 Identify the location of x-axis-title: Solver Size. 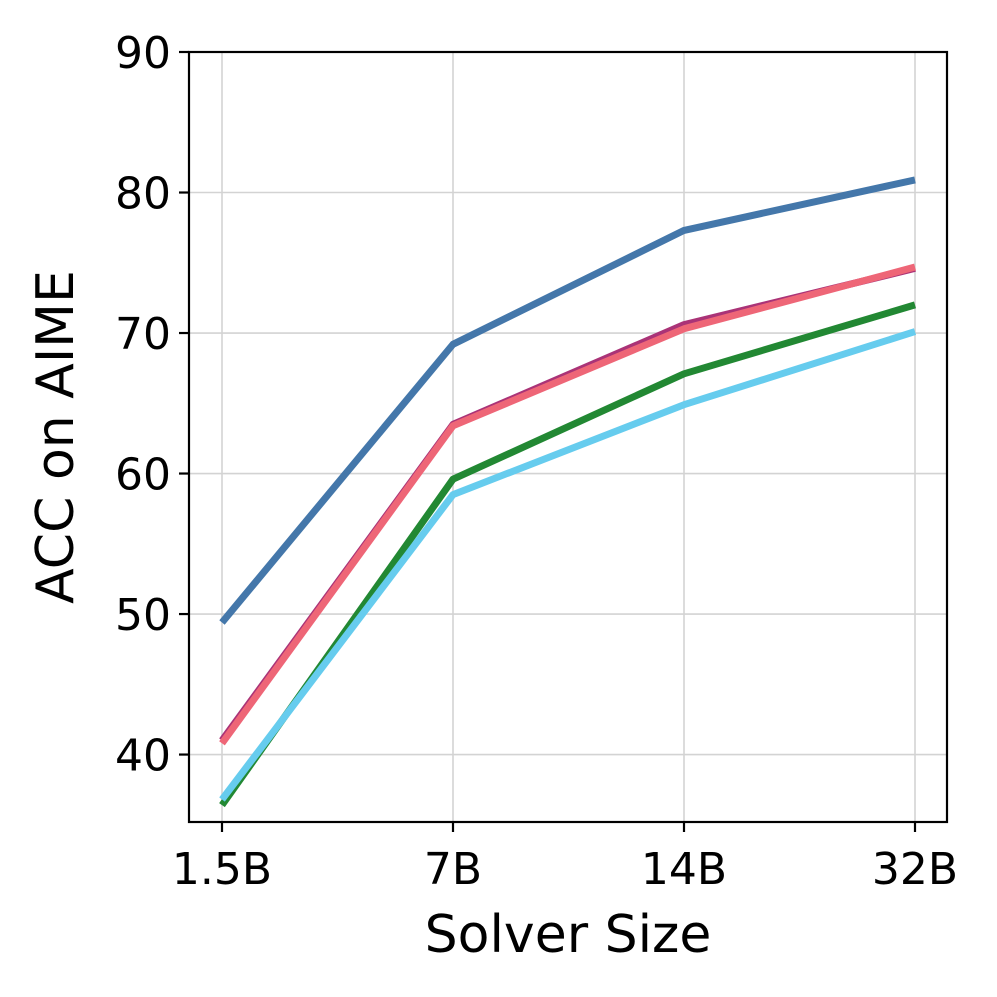
(568, 935).